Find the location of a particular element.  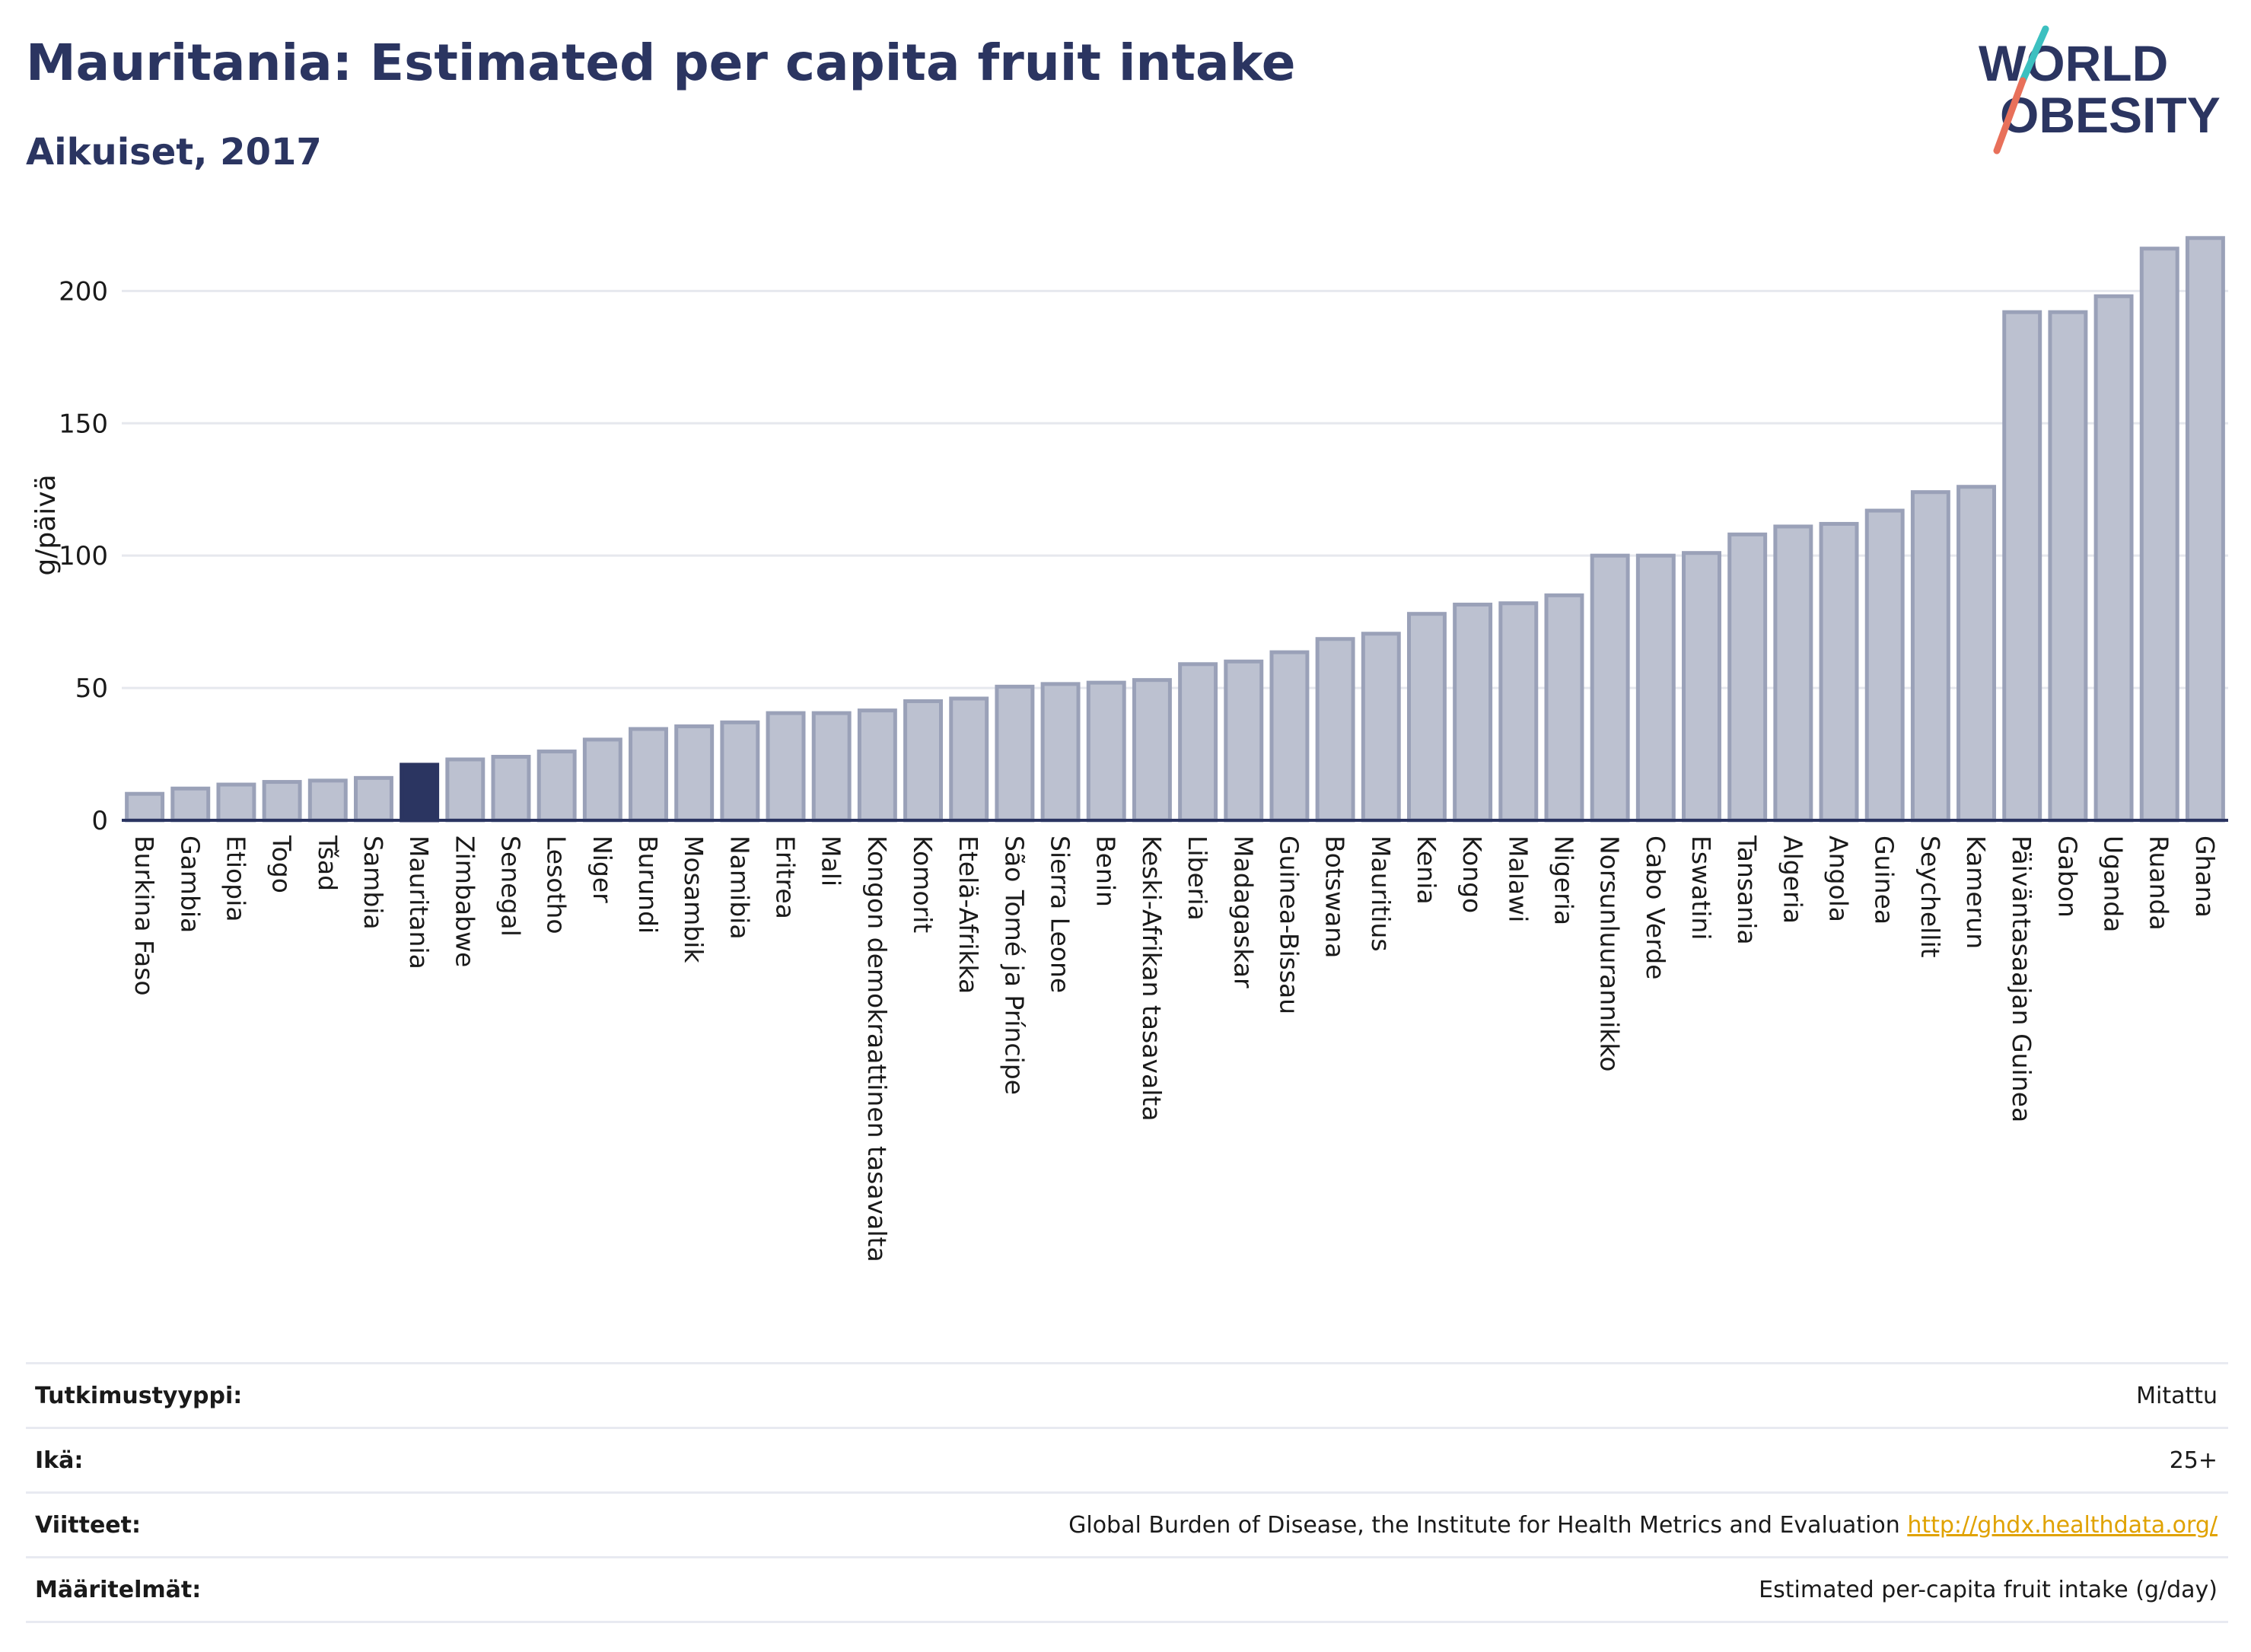

logo-line1: WORLD is located at coordinates (2073, 63).